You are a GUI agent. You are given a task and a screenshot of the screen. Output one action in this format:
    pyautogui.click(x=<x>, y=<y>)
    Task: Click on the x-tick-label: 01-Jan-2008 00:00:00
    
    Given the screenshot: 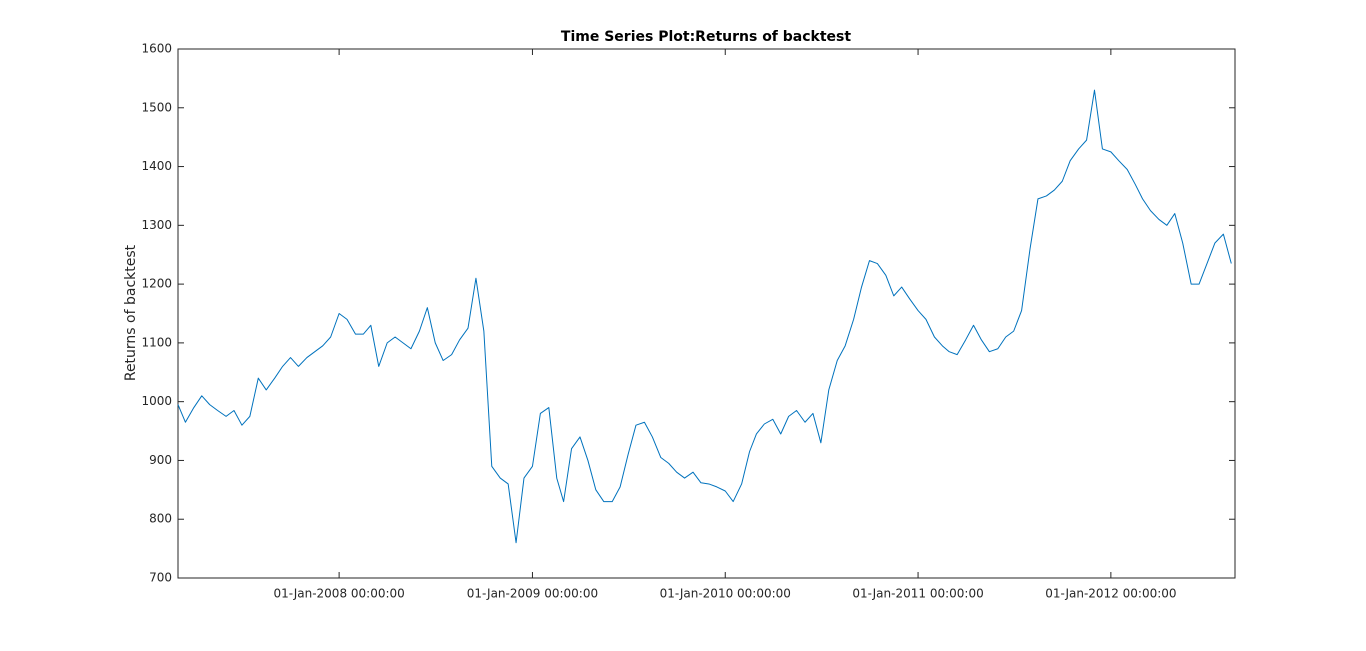 What is the action you would take?
    pyautogui.click(x=338, y=594)
    